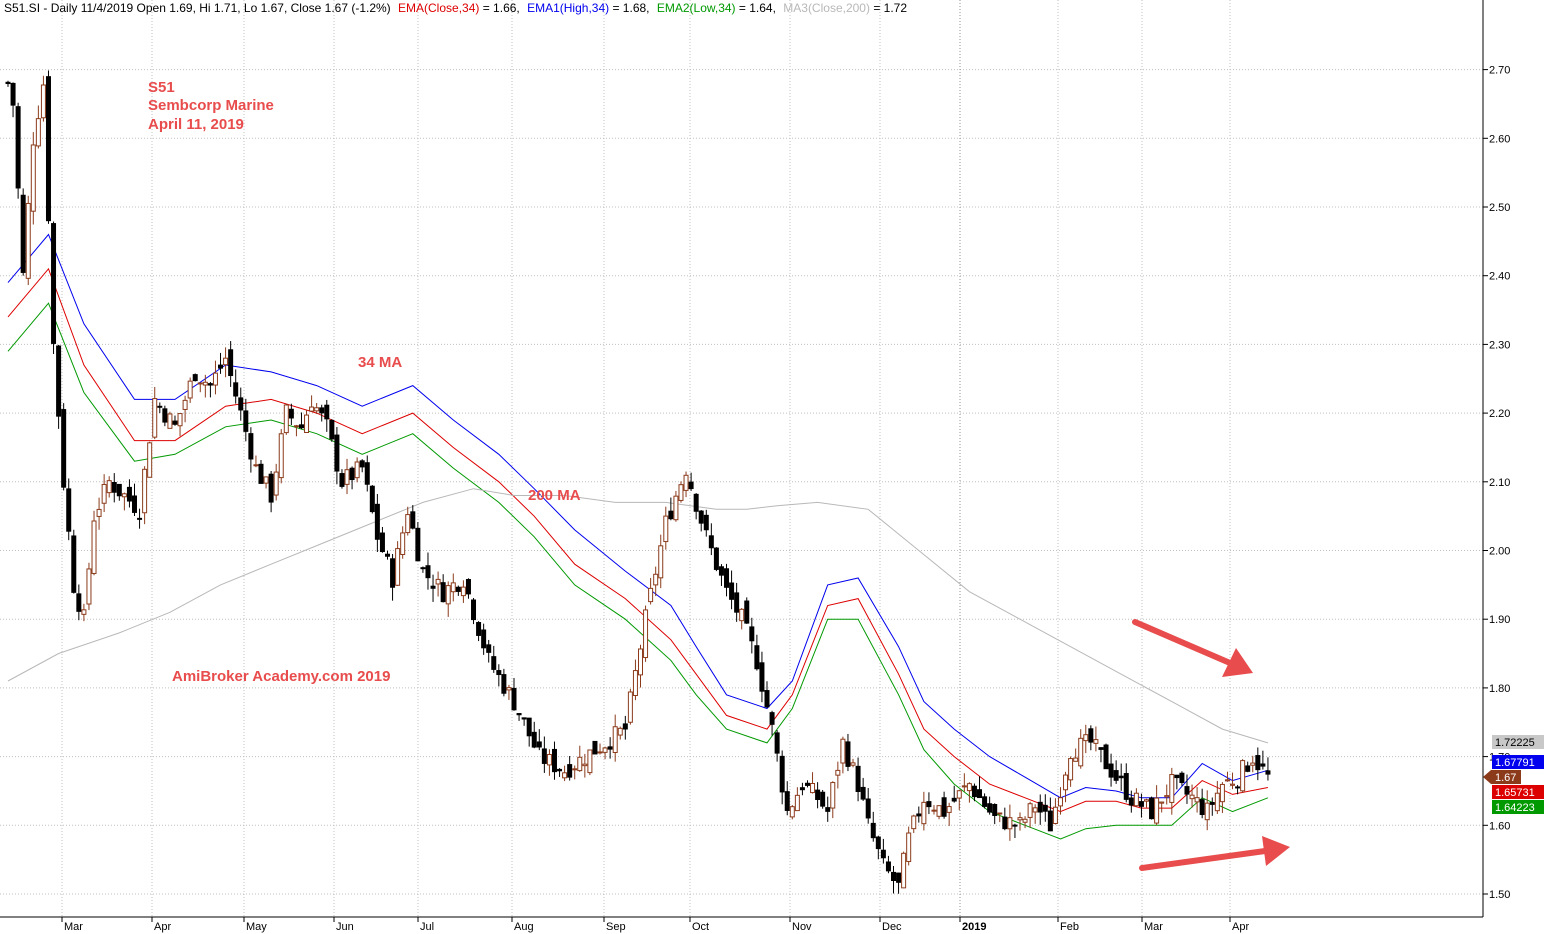 Image resolution: width=1544 pixels, height=934 pixels. I want to click on header-ma-close: MA3(Close,200), so click(826, 8).